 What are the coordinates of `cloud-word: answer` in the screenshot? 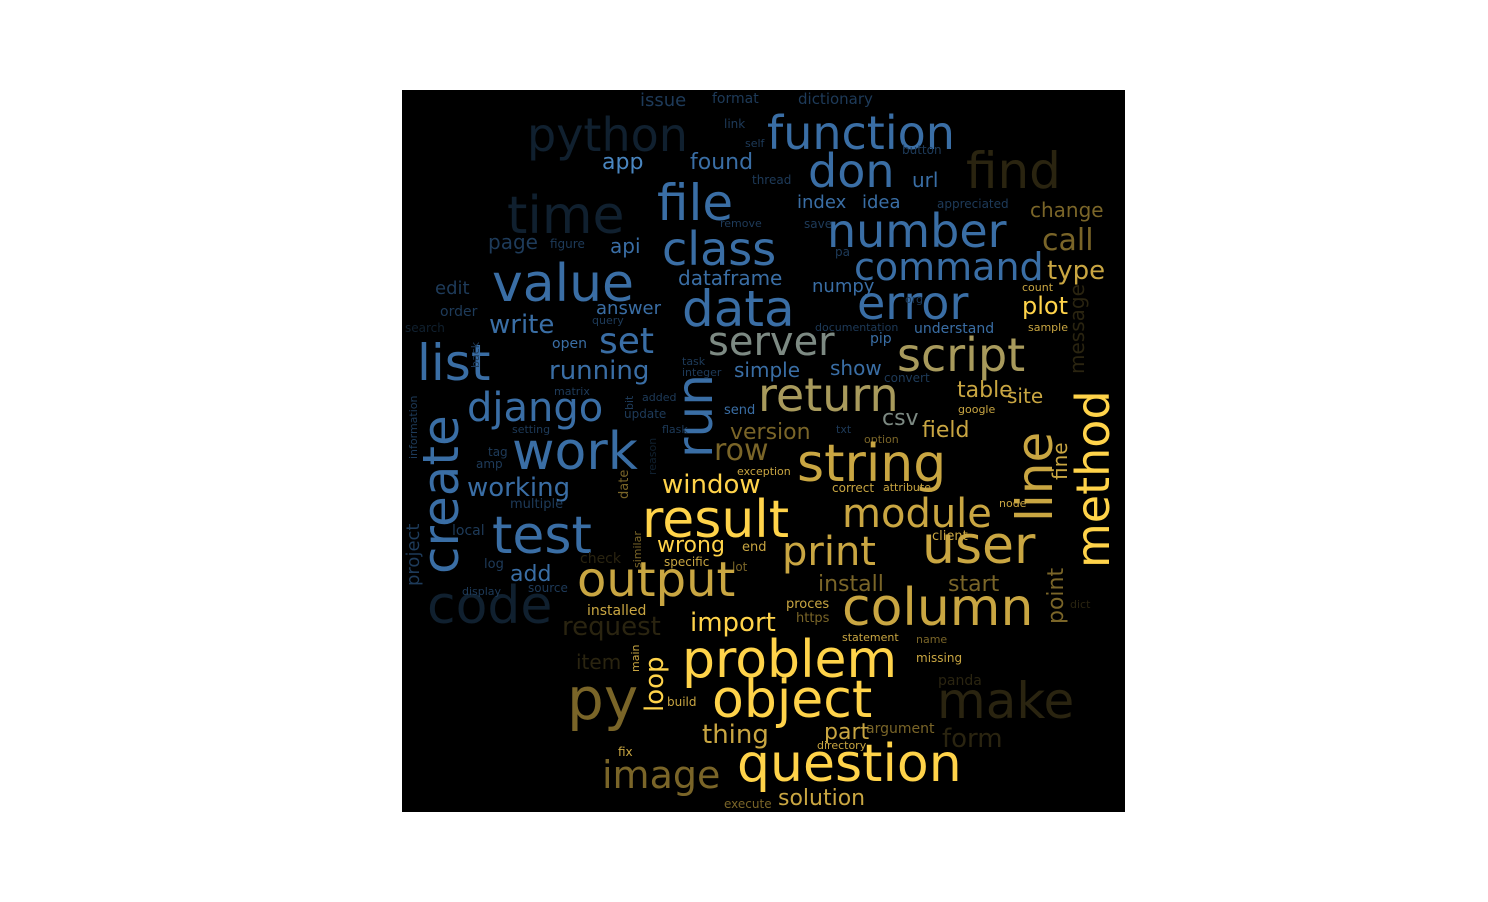 It's located at (629, 308).